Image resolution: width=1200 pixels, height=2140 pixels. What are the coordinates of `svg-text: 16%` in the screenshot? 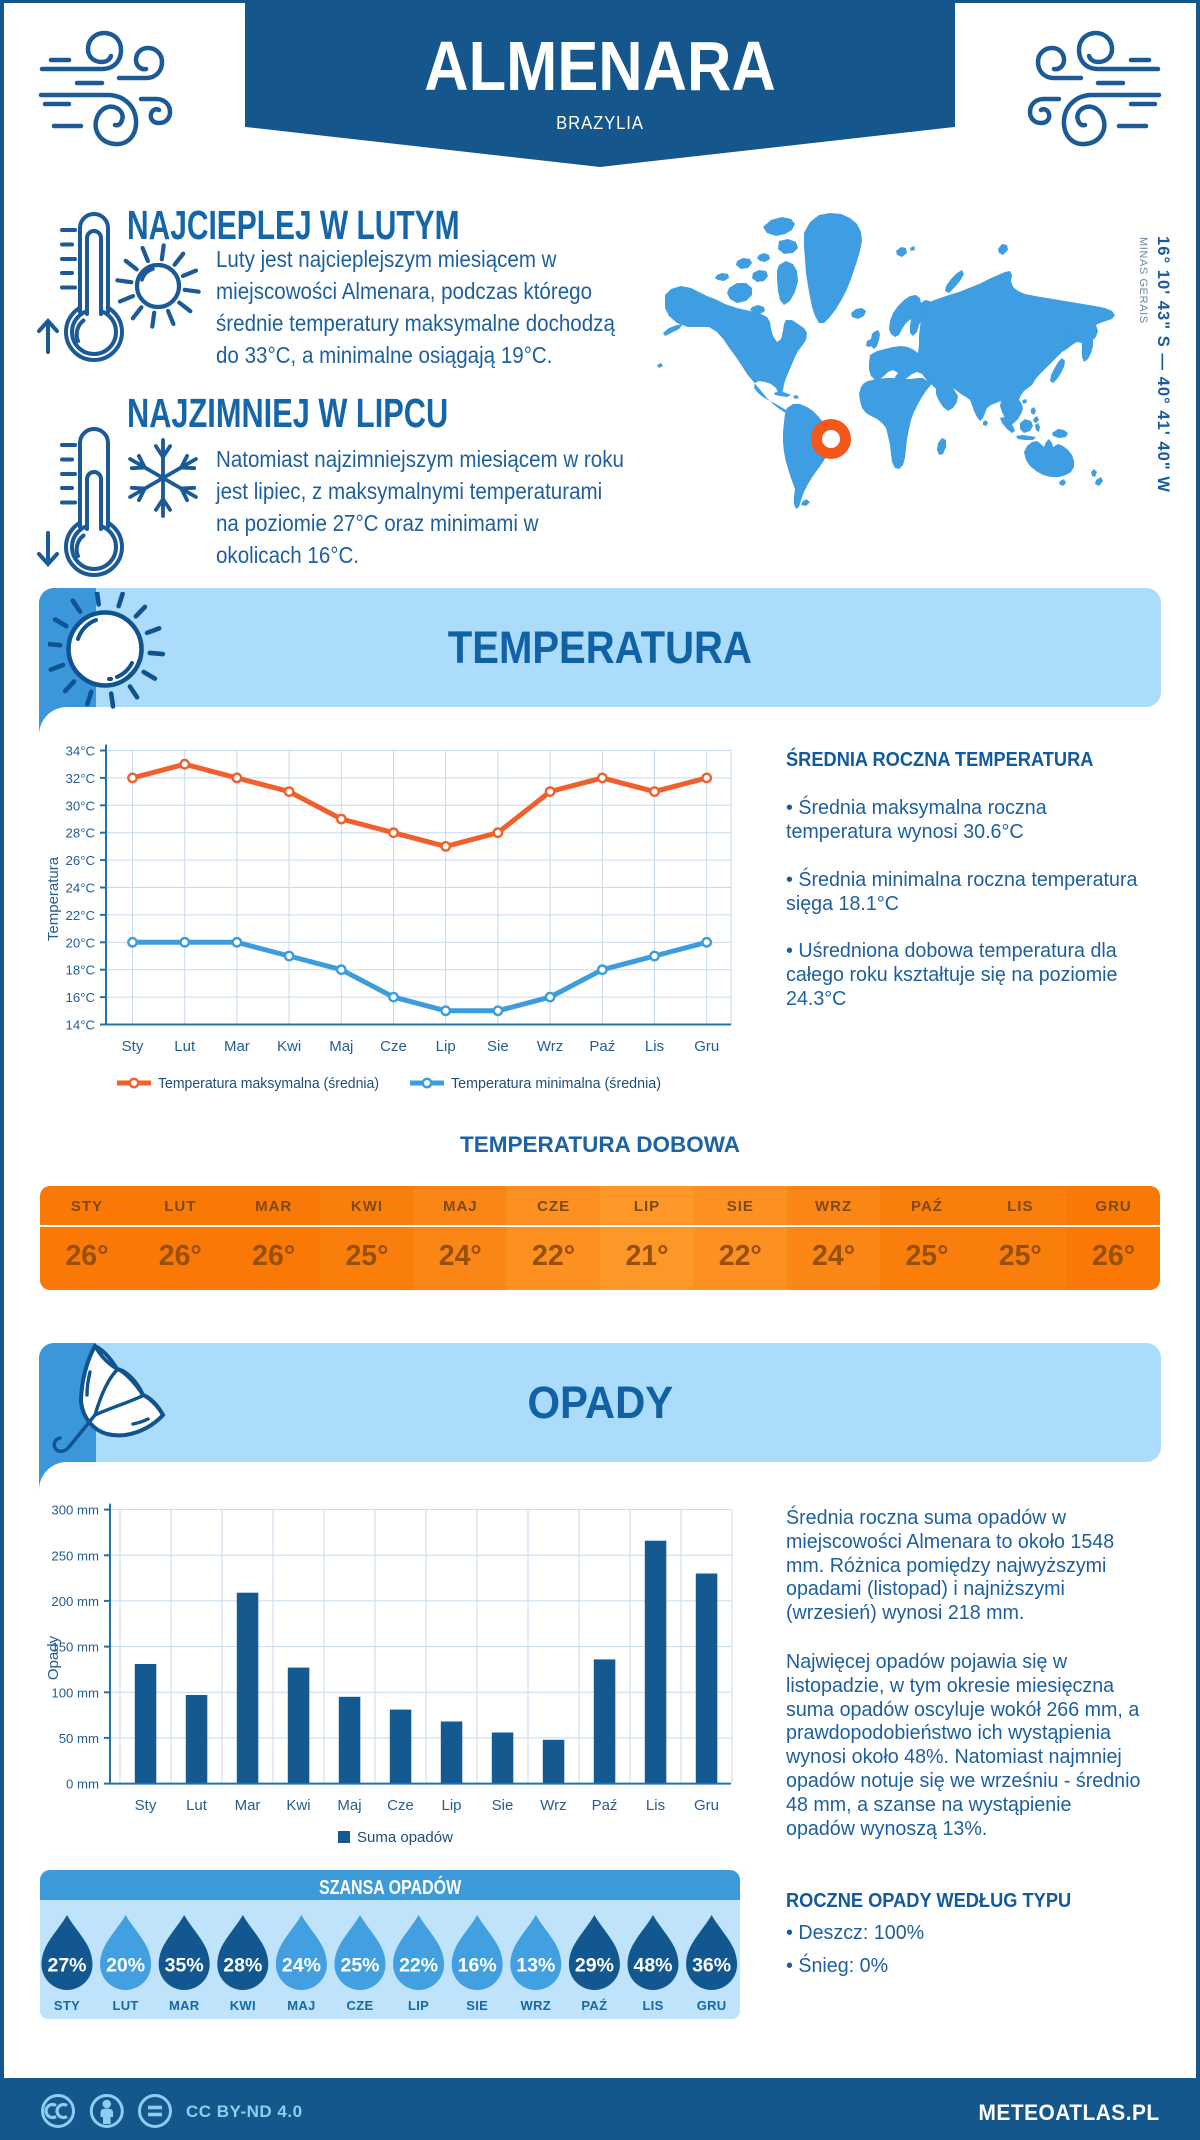 It's located at (477, 1966).